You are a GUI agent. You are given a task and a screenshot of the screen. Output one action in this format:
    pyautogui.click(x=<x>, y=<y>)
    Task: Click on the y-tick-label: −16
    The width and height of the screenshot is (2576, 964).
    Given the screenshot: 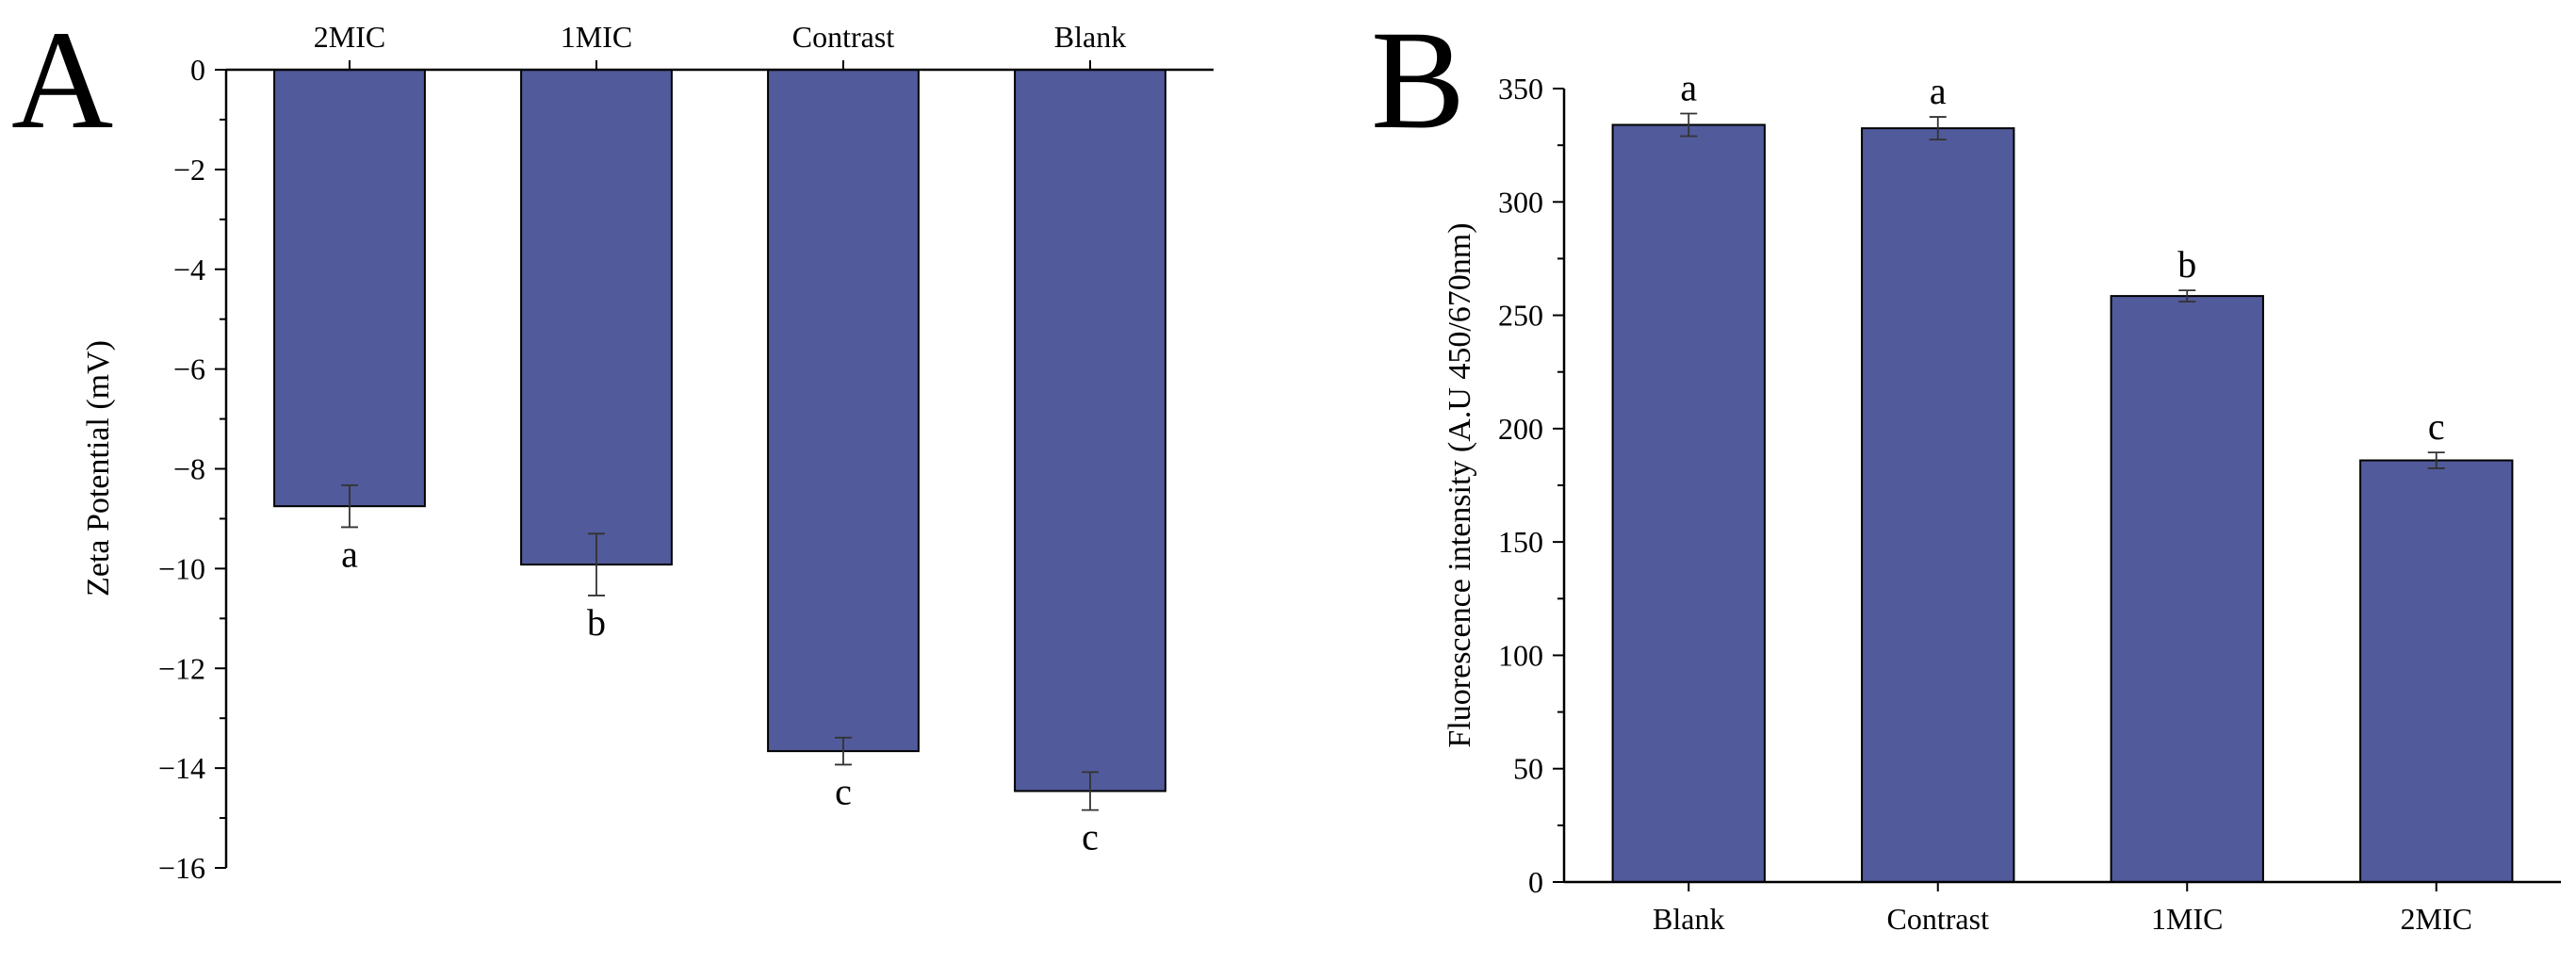 What is the action you would take?
    pyautogui.click(x=181, y=868)
    